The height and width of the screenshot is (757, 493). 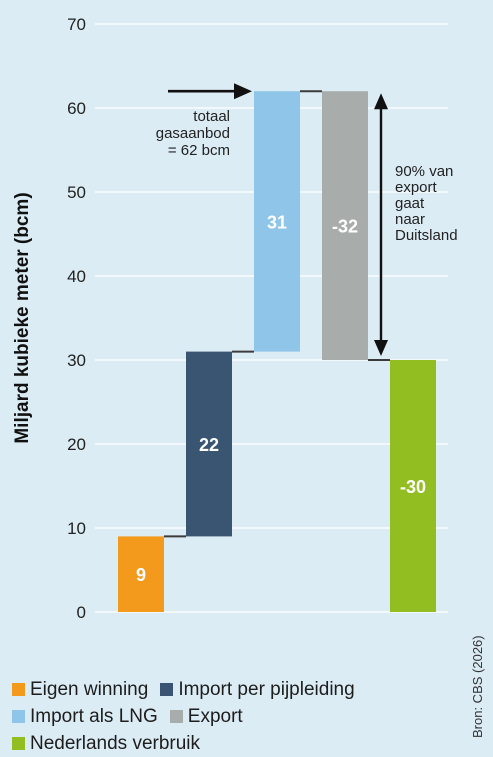 I want to click on data-label: 22, so click(x=209, y=445).